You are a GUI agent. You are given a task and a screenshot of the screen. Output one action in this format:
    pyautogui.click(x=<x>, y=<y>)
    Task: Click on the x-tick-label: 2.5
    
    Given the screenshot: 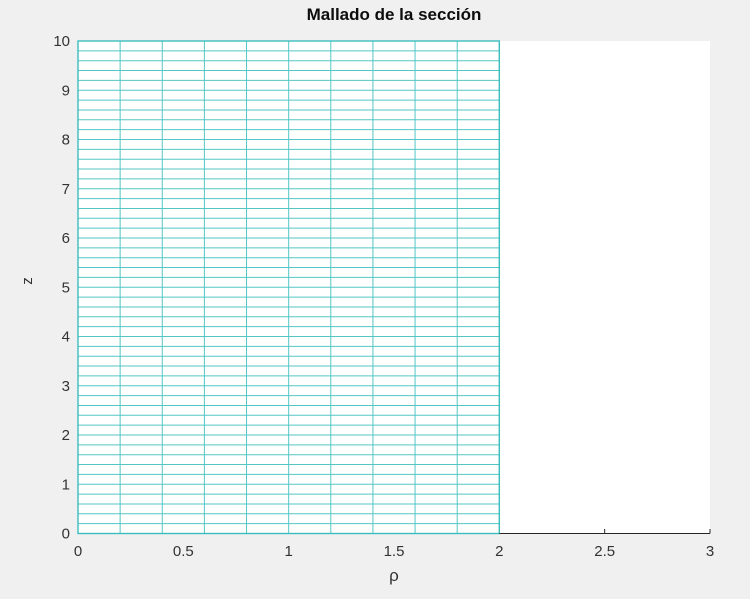 What is the action you would take?
    pyautogui.click(x=604, y=551)
    